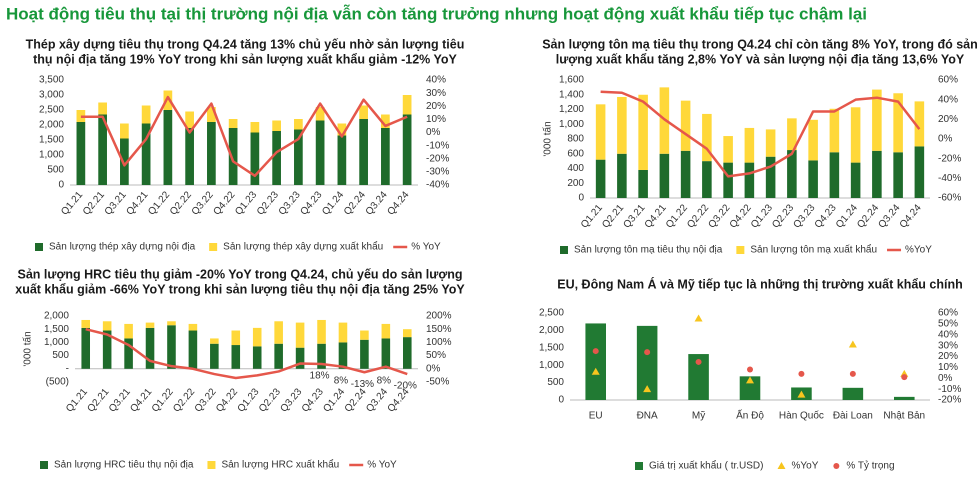 The image size is (980, 481). Describe the element at coordinates (405, 386) in the screenshot. I see `data-label: -20%` at that location.